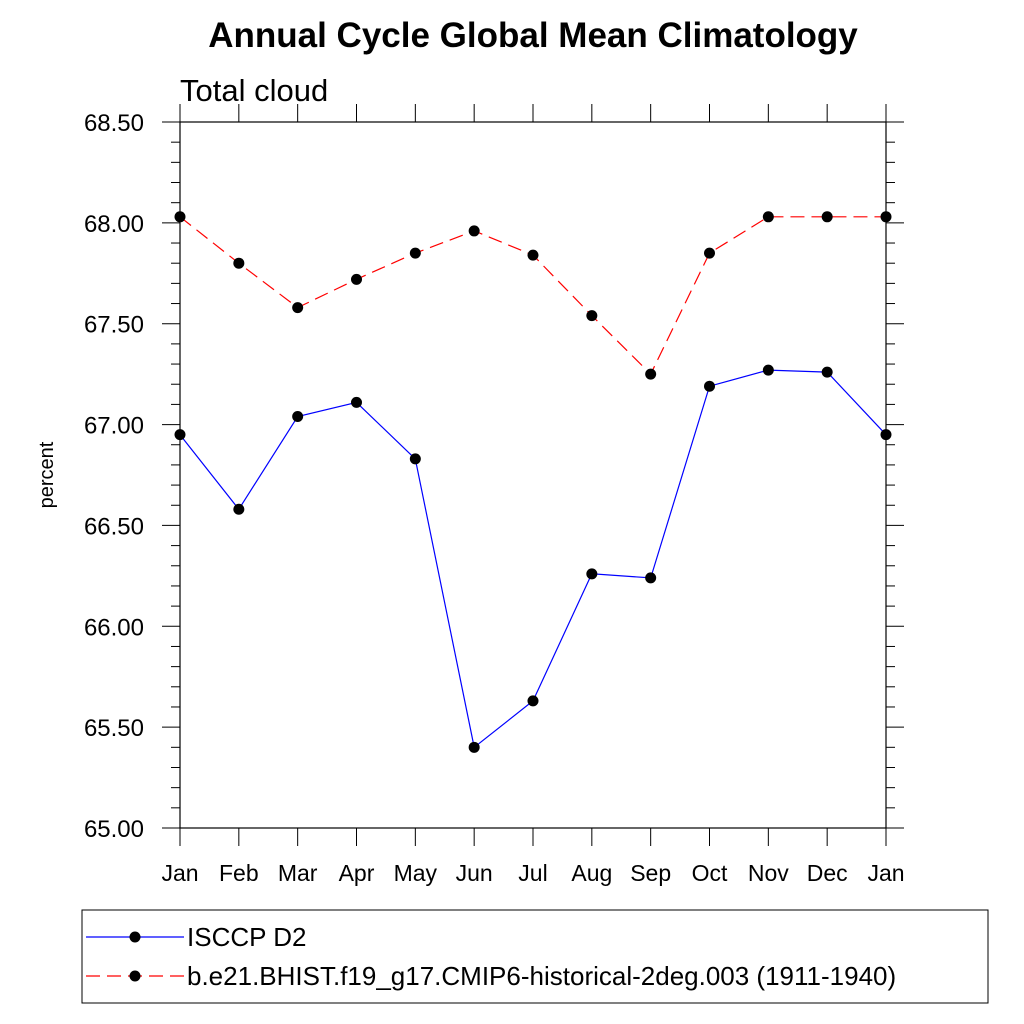 This screenshot has height=1024, width=1024. Describe the element at coordinates (474, 873) in the screenshot. I see `x-tick-label: Jun` at that location.